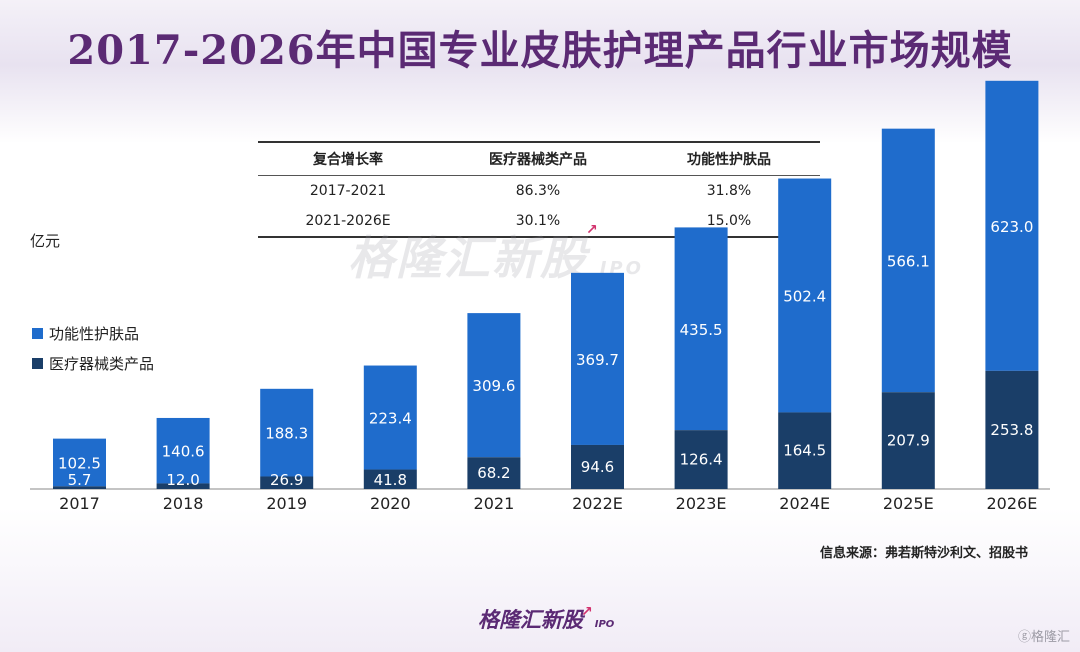 The height and width of the screenshot is (652, 1080). What do you see at coordinates (604, 624) in the screenshot?
I see `bottom-logo-ipo: IPO` at bounding box center [604, 624].